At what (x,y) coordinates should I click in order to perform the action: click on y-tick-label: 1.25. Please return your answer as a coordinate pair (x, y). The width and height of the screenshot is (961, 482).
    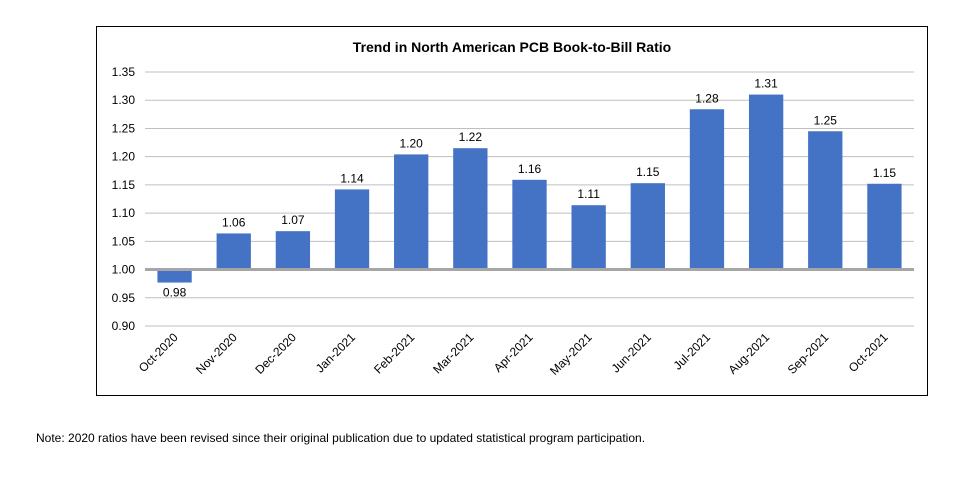
    Looking at the image, I should click on (124, 128).